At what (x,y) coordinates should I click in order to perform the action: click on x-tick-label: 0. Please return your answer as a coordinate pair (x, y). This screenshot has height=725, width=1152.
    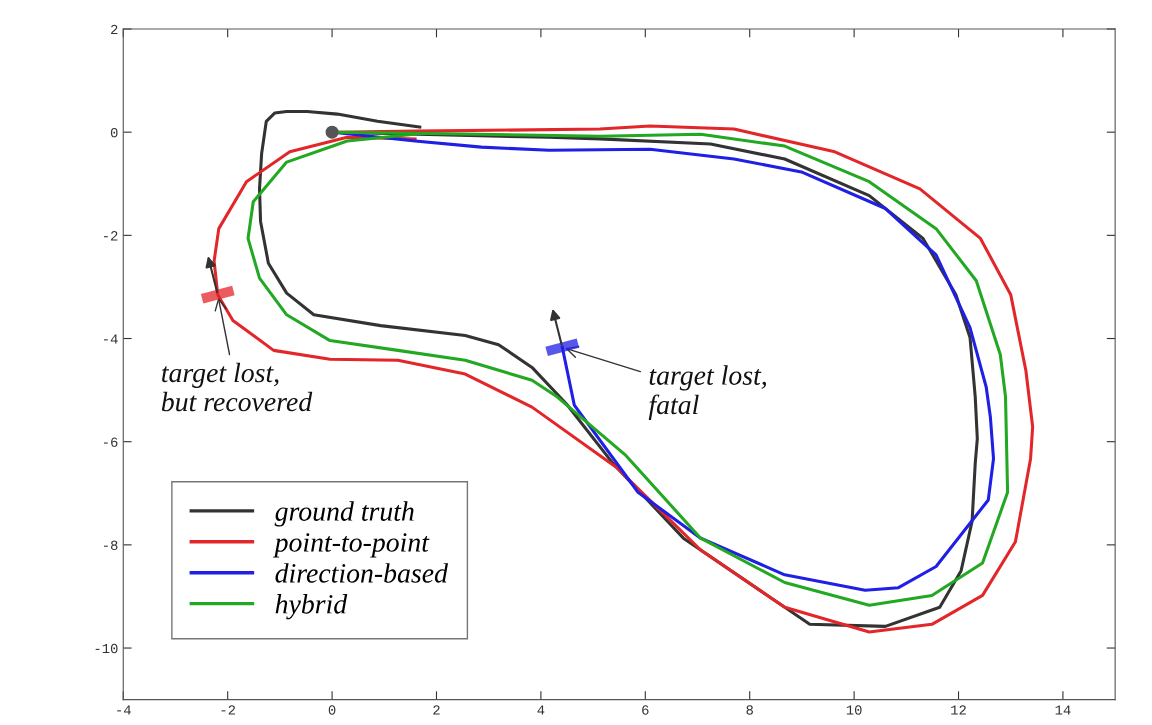
    Looking at the image, I should click on (332, 710).